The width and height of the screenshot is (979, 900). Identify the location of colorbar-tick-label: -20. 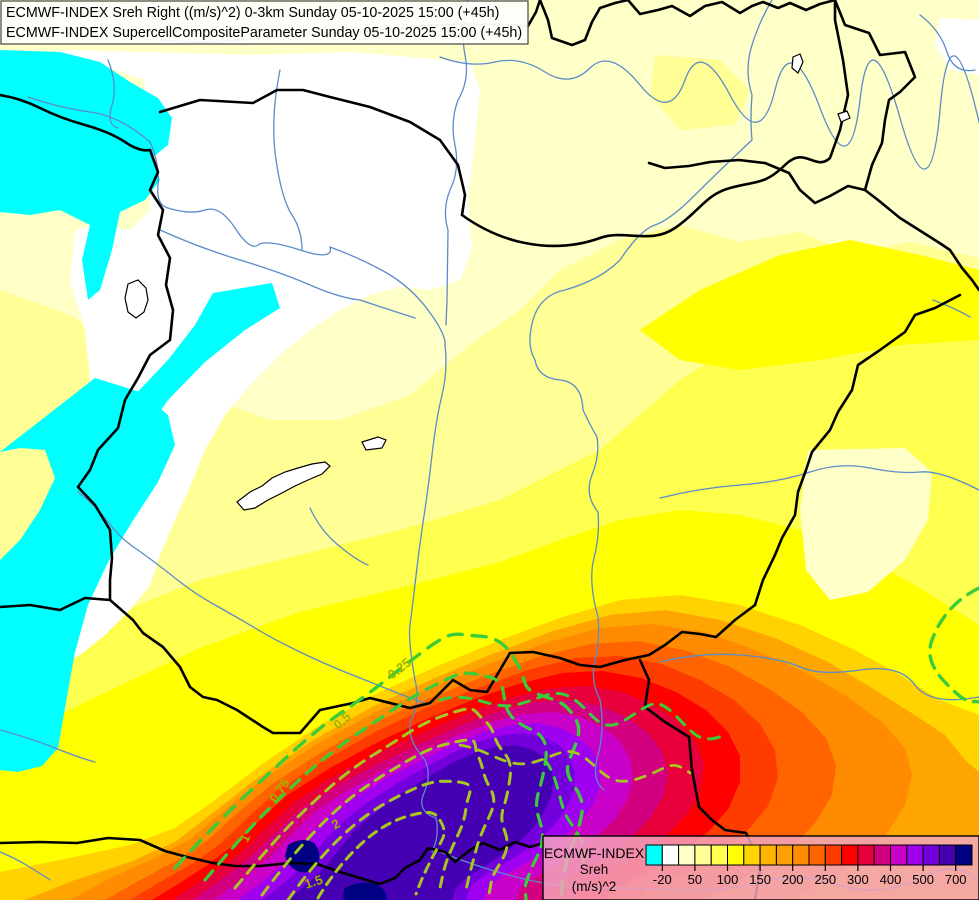
(662, 879).